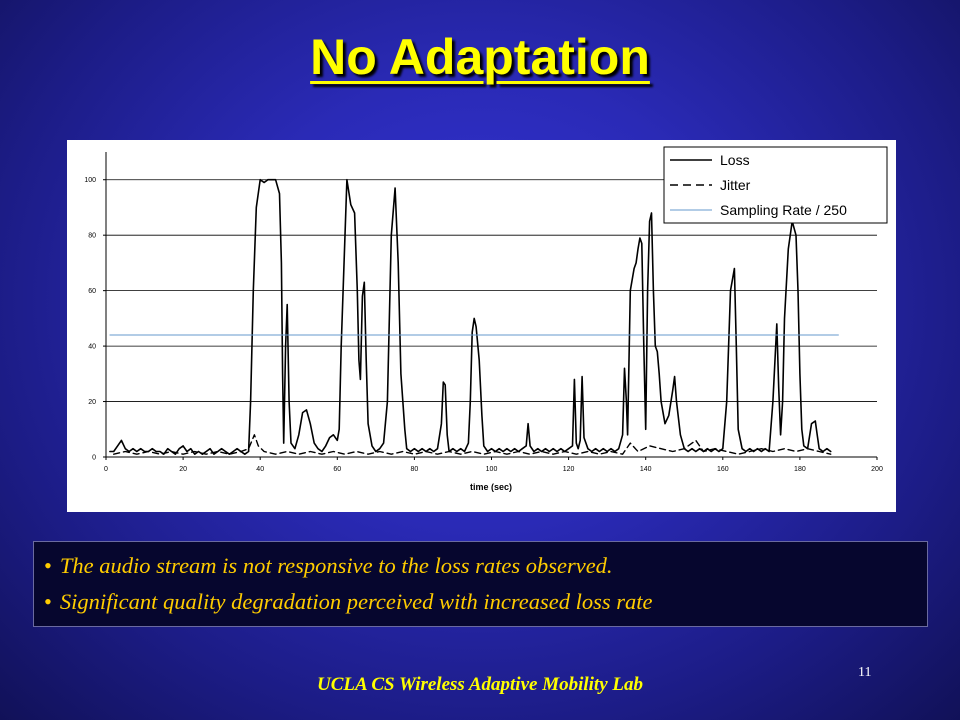  I want to click on x-tick-label: 180, so click(800, 469).